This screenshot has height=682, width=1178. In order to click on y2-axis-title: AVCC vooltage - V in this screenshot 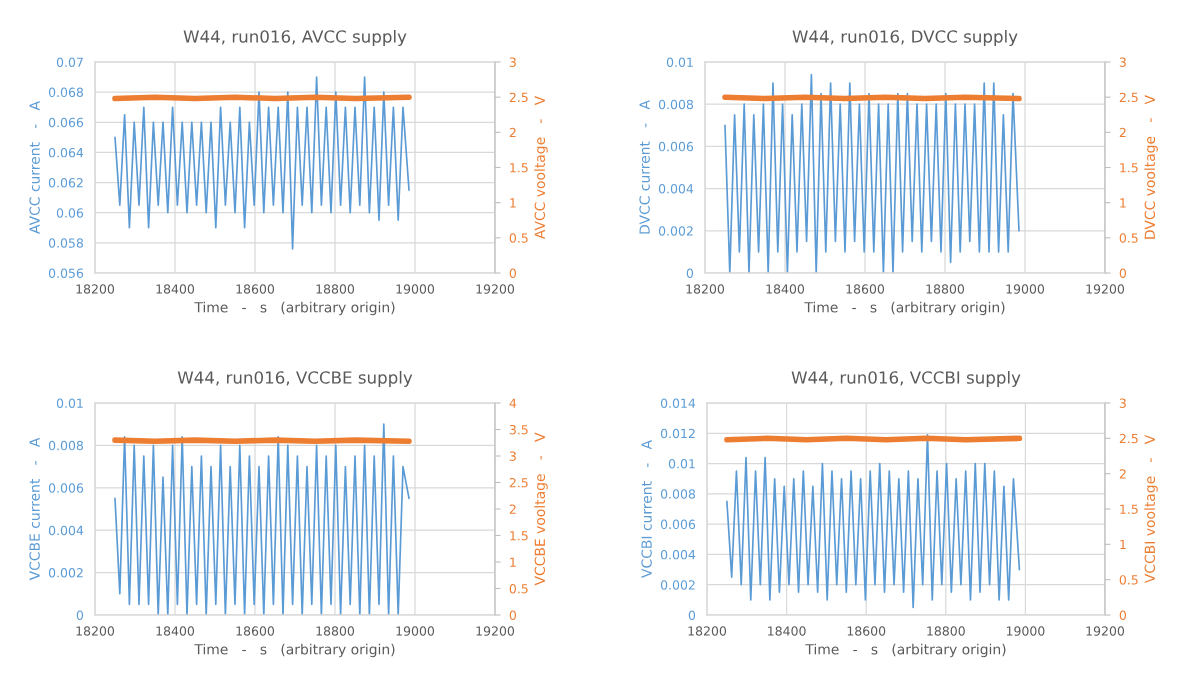, I will do `click(541, 167)`.